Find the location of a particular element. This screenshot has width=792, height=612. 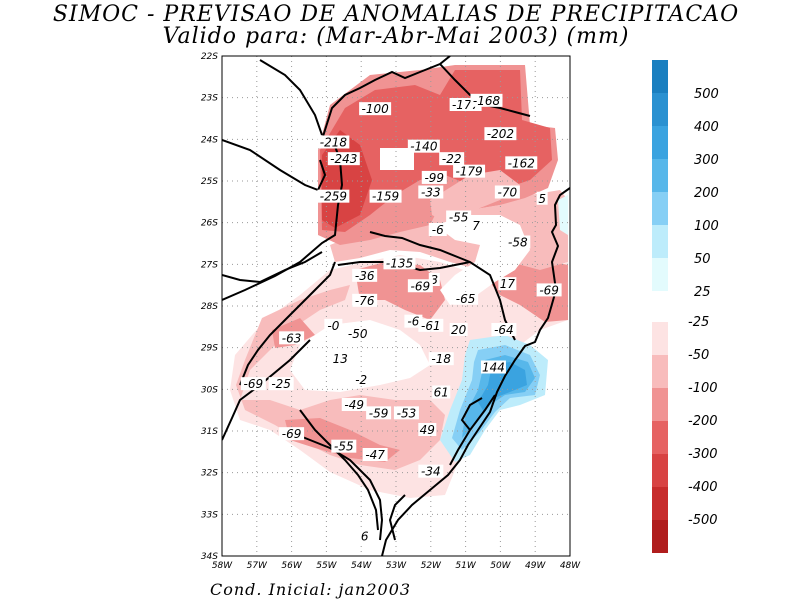

legend-label-positive: 50 is located at coordinates (702, 259).